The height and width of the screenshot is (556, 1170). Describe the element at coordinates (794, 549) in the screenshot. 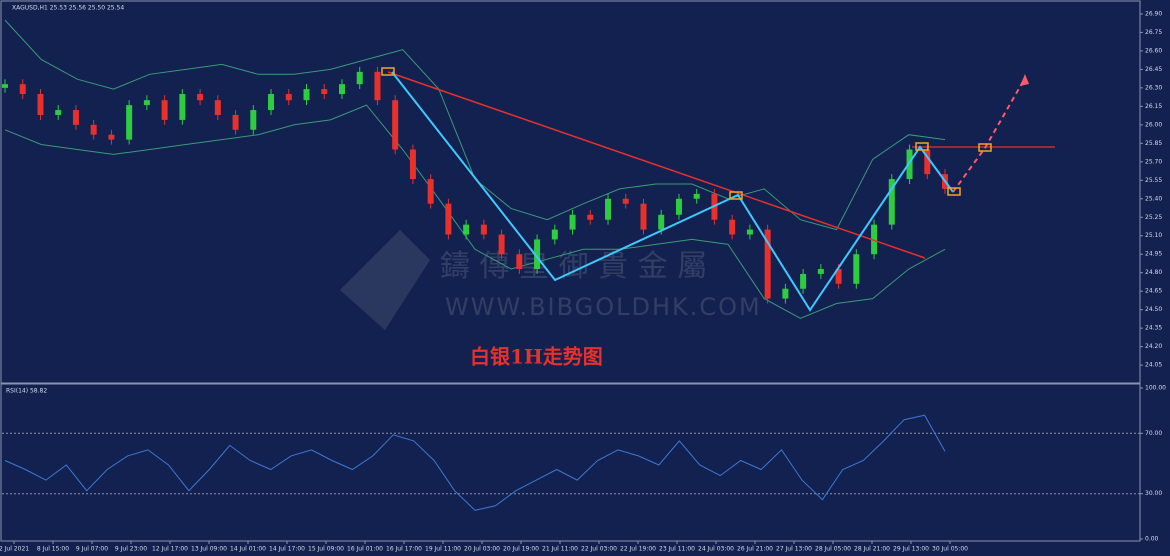

I see `x-tick-label: 27 Jul 13:00` at that location.